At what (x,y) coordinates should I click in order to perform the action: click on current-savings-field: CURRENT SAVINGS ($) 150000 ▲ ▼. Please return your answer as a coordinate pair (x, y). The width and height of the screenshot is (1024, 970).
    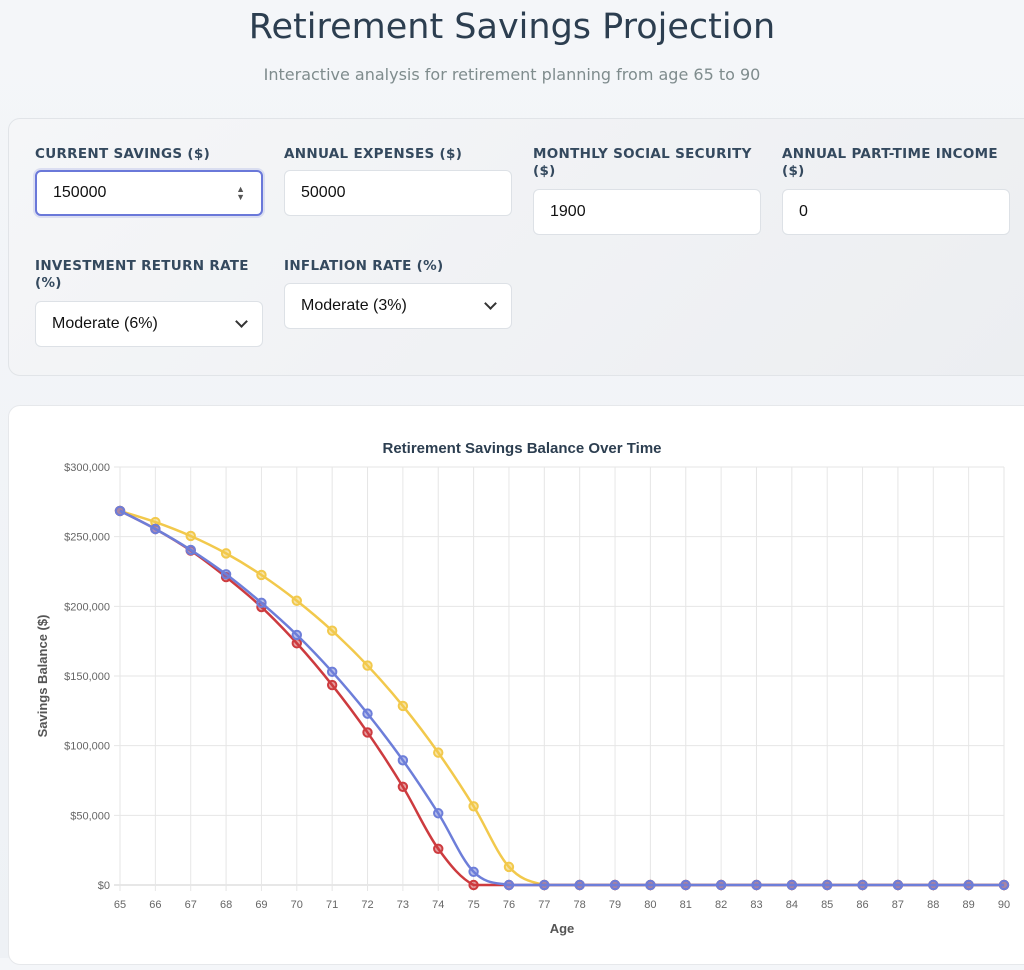
    Looking at the image, I should click on (149, 181).